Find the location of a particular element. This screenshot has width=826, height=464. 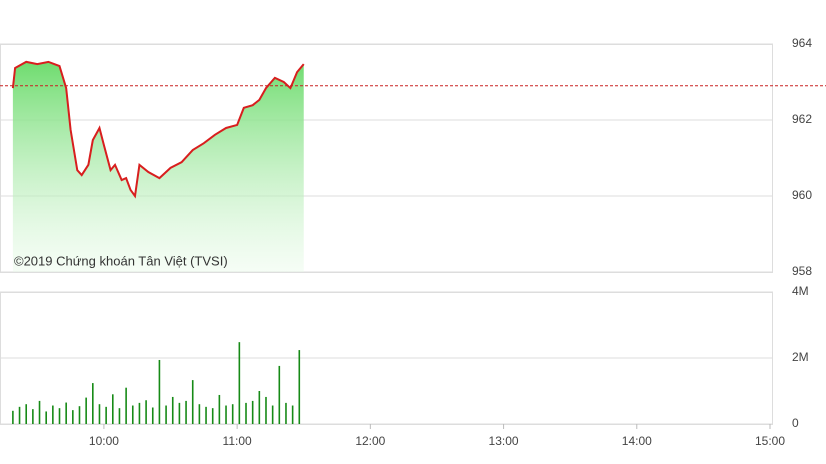

watermark: ©2019 Chứng khoán Tân Việt (TVSI) is located at coordinates (121, 260).